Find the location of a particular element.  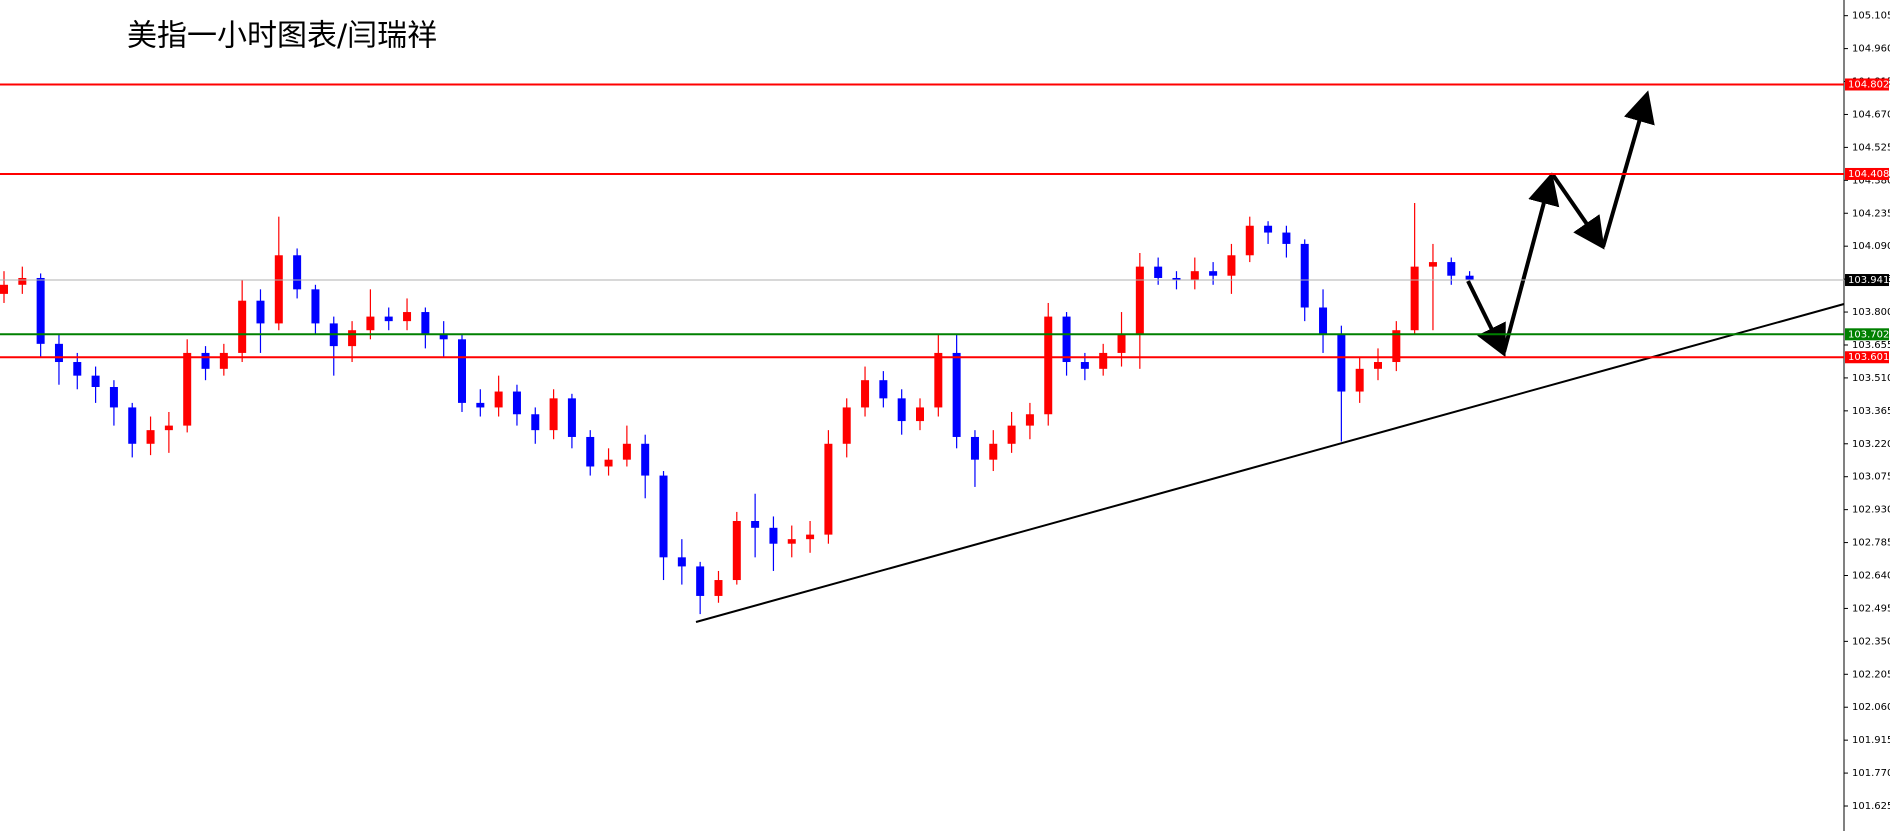

y-tick-label: 104.090 is located at coordinates (1871, 246).